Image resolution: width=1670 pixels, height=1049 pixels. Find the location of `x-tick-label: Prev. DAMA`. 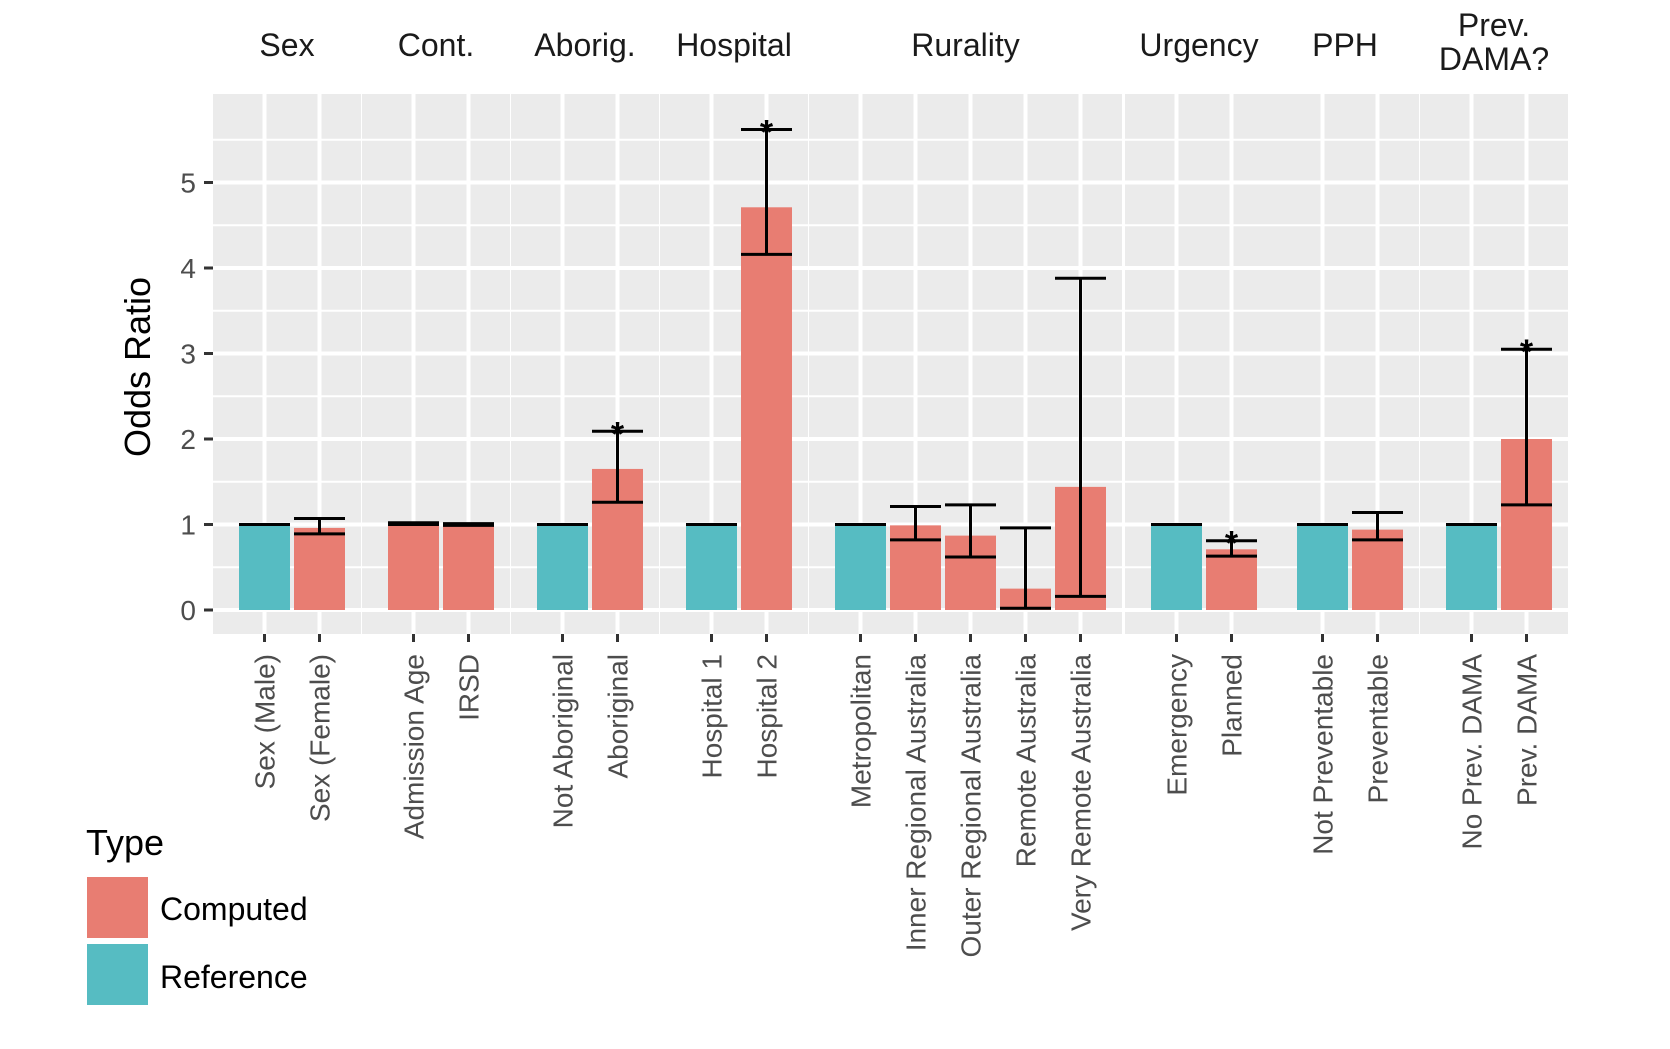

x-tick-label: Prev. DAMA is located at coordinates (1527, 730).